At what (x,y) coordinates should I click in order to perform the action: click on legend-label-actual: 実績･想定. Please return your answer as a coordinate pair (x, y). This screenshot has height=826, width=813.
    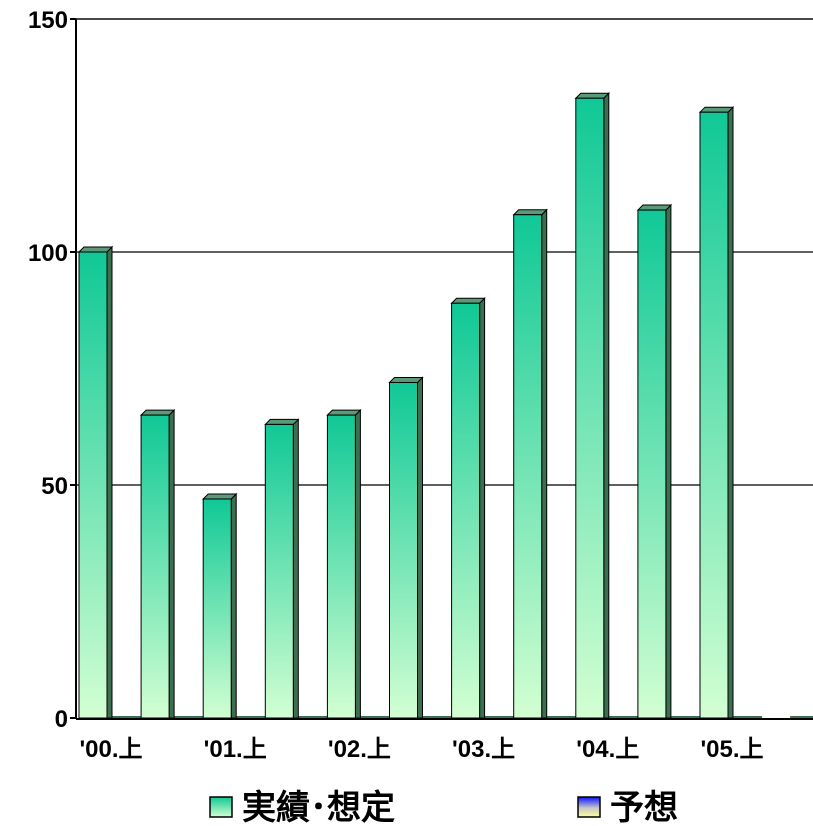
    Looking at the image, I should click on (318, 807).